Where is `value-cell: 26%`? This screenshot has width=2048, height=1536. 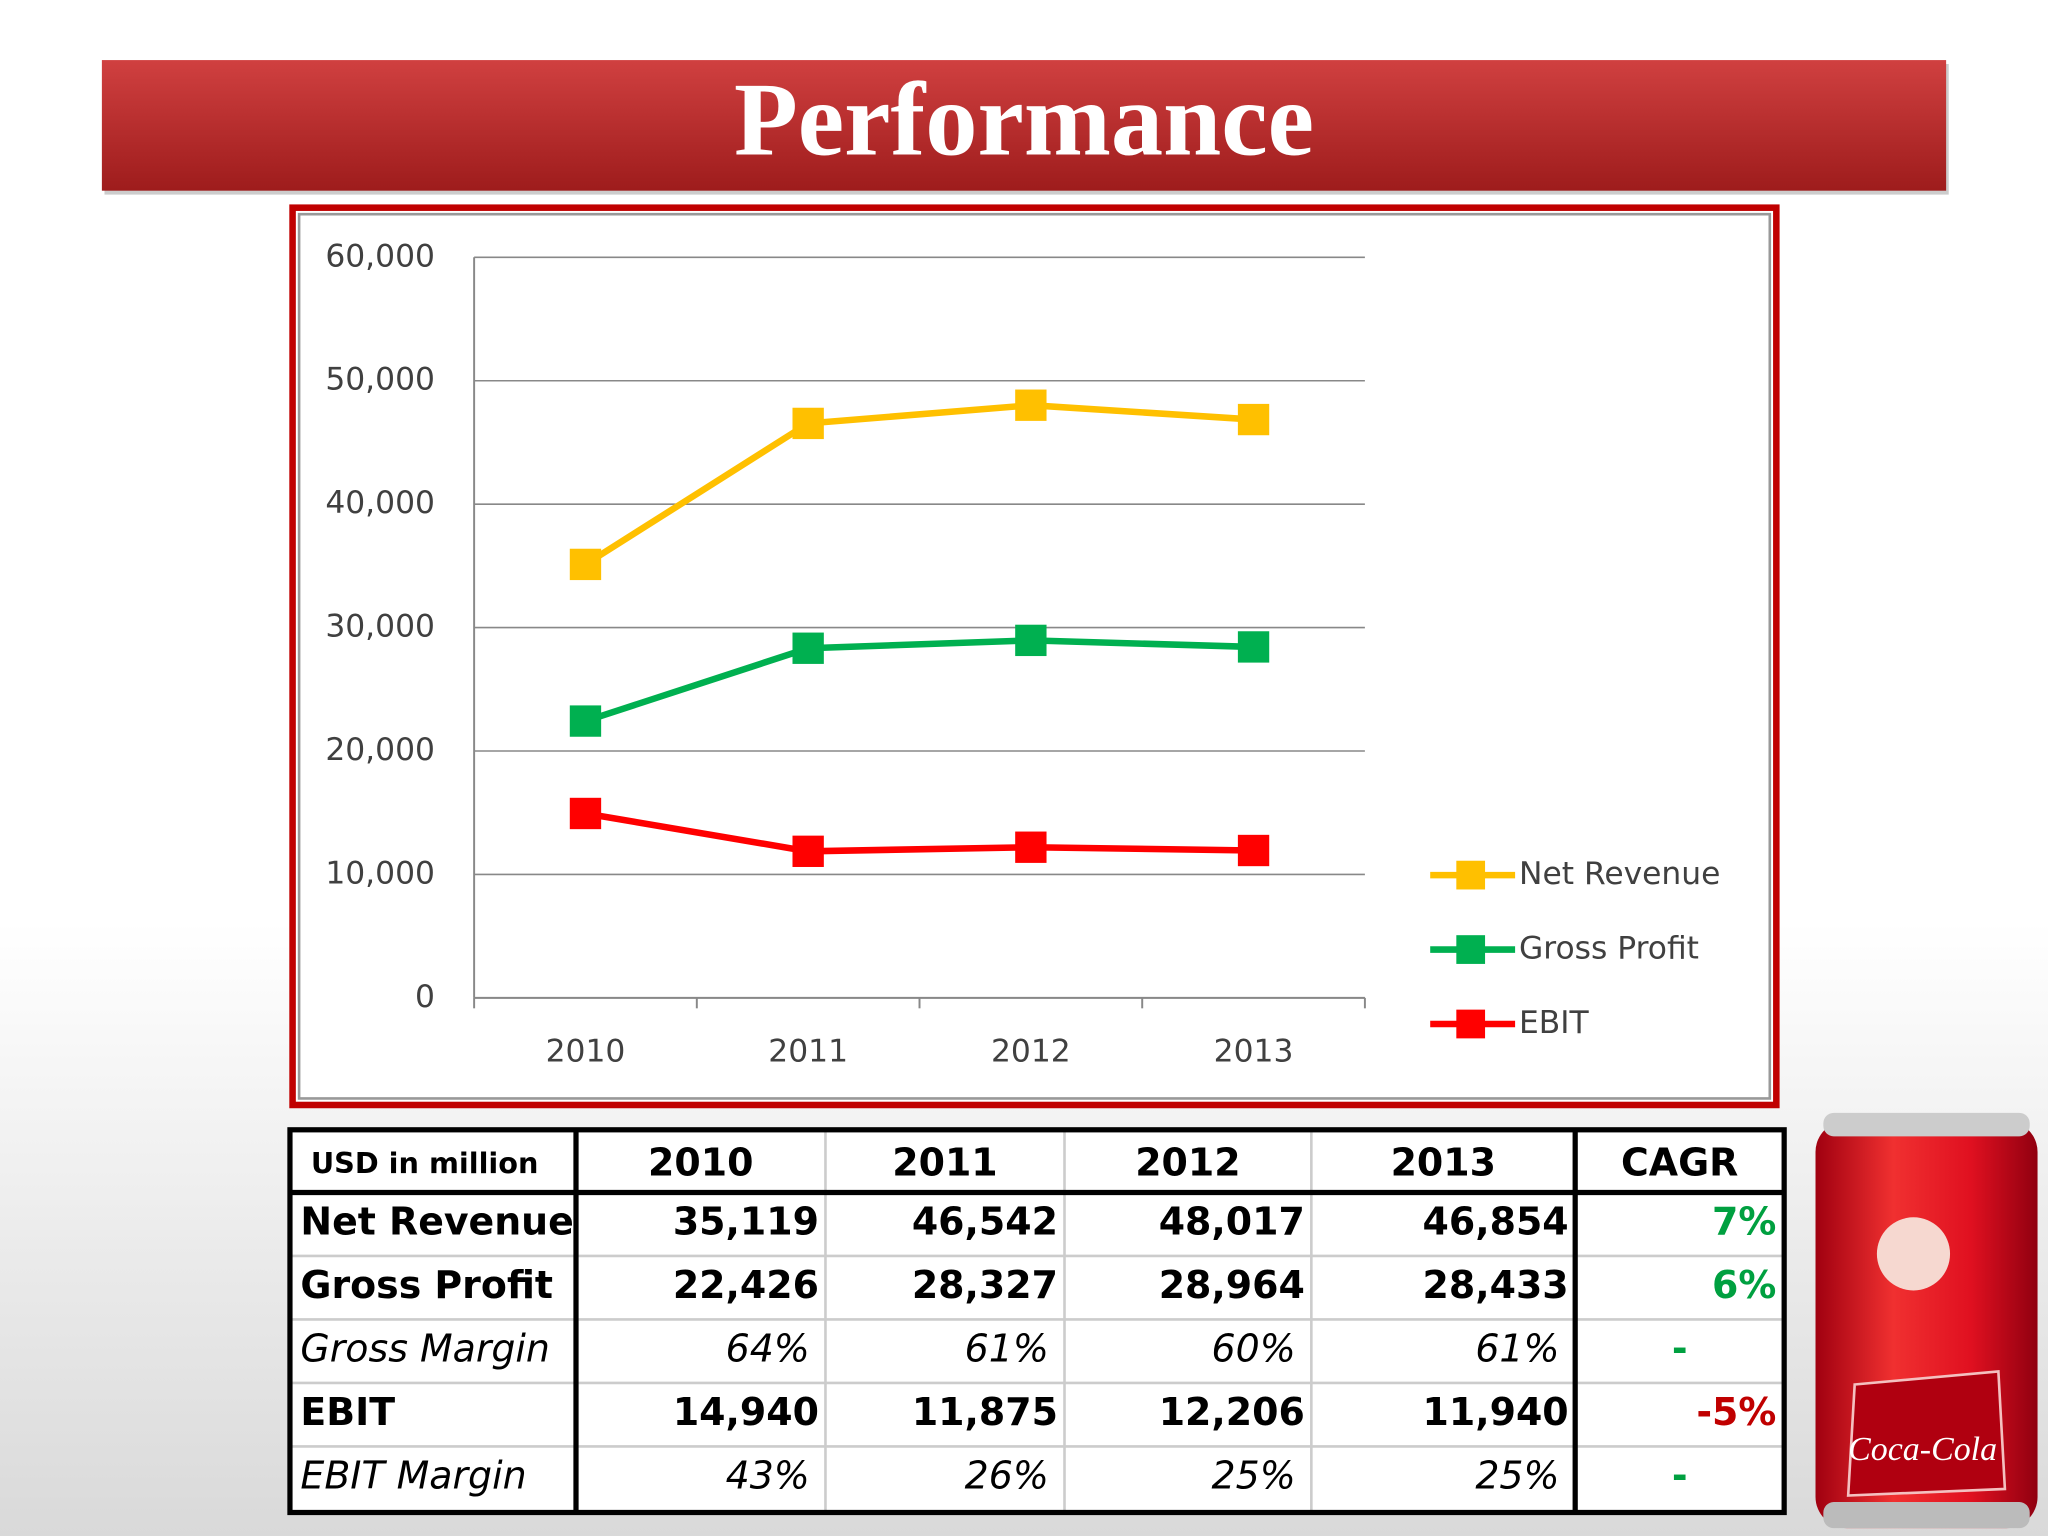 value-cell: 26% is located at coordinates (1007, 1476).